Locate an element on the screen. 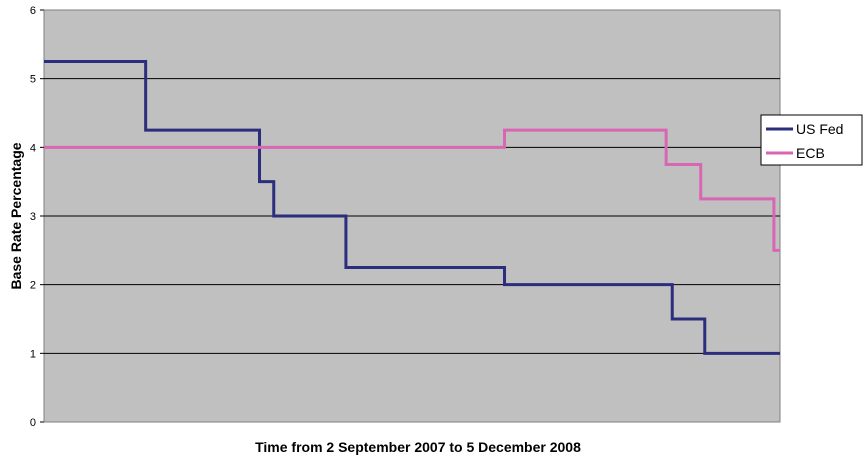  y-tick-label-5: 5 is located at coordinates (33, 80).